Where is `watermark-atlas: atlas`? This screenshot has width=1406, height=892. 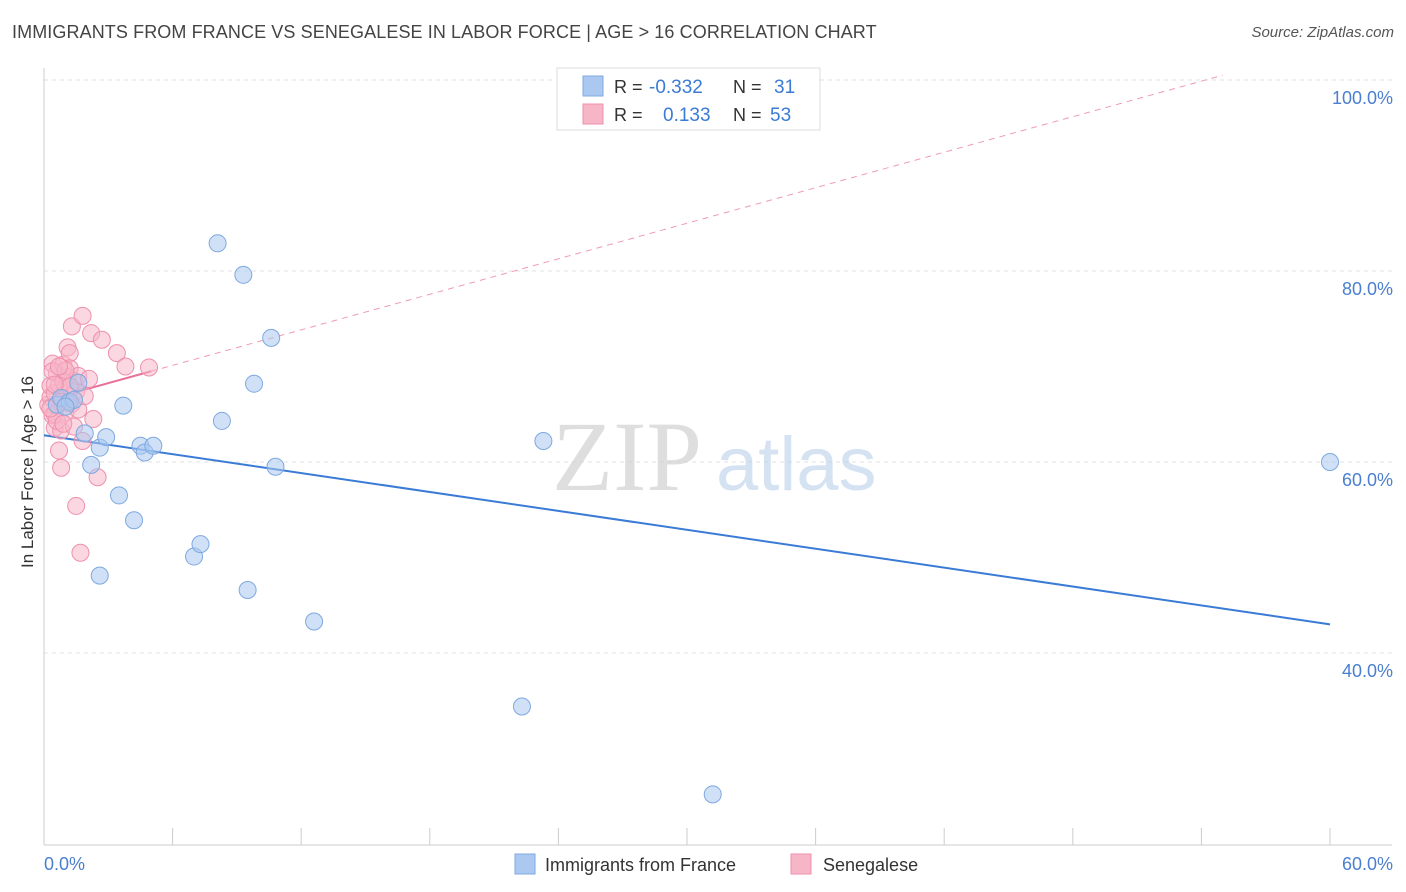 watermark-atlas: atlas is located at coordinates (796, 464).